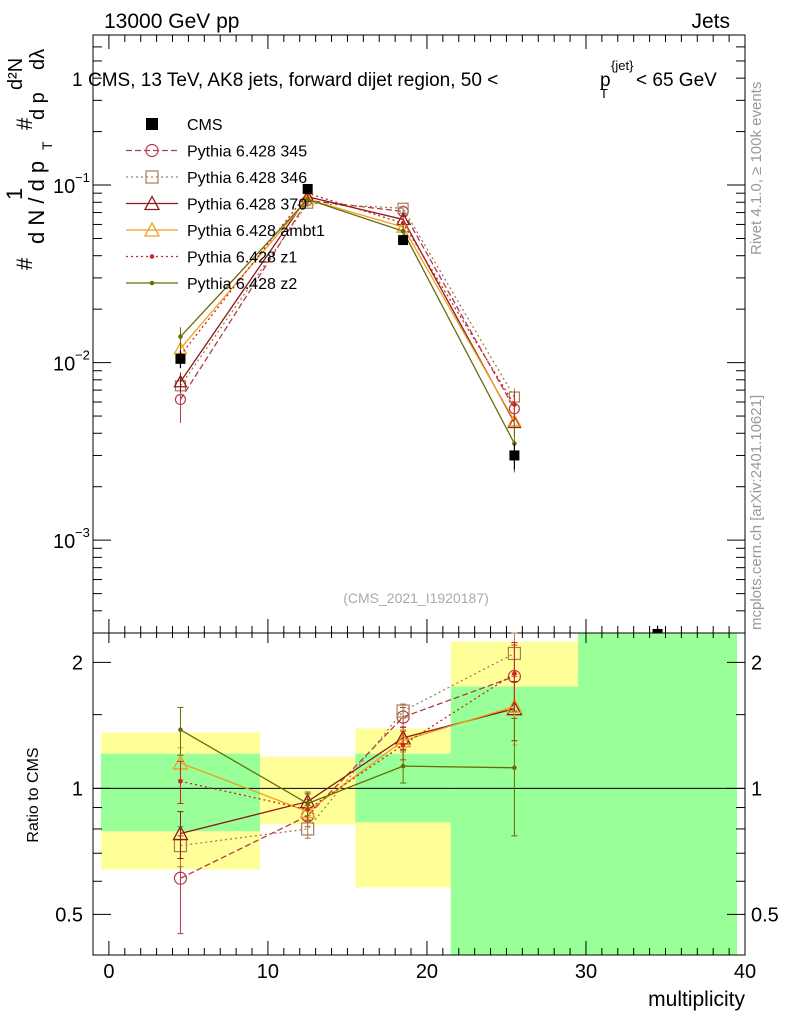  What do you see at coordinates (622, 65) in the screenshot?
I see `title-sup: {jet}` at bounding box center [622, 65].